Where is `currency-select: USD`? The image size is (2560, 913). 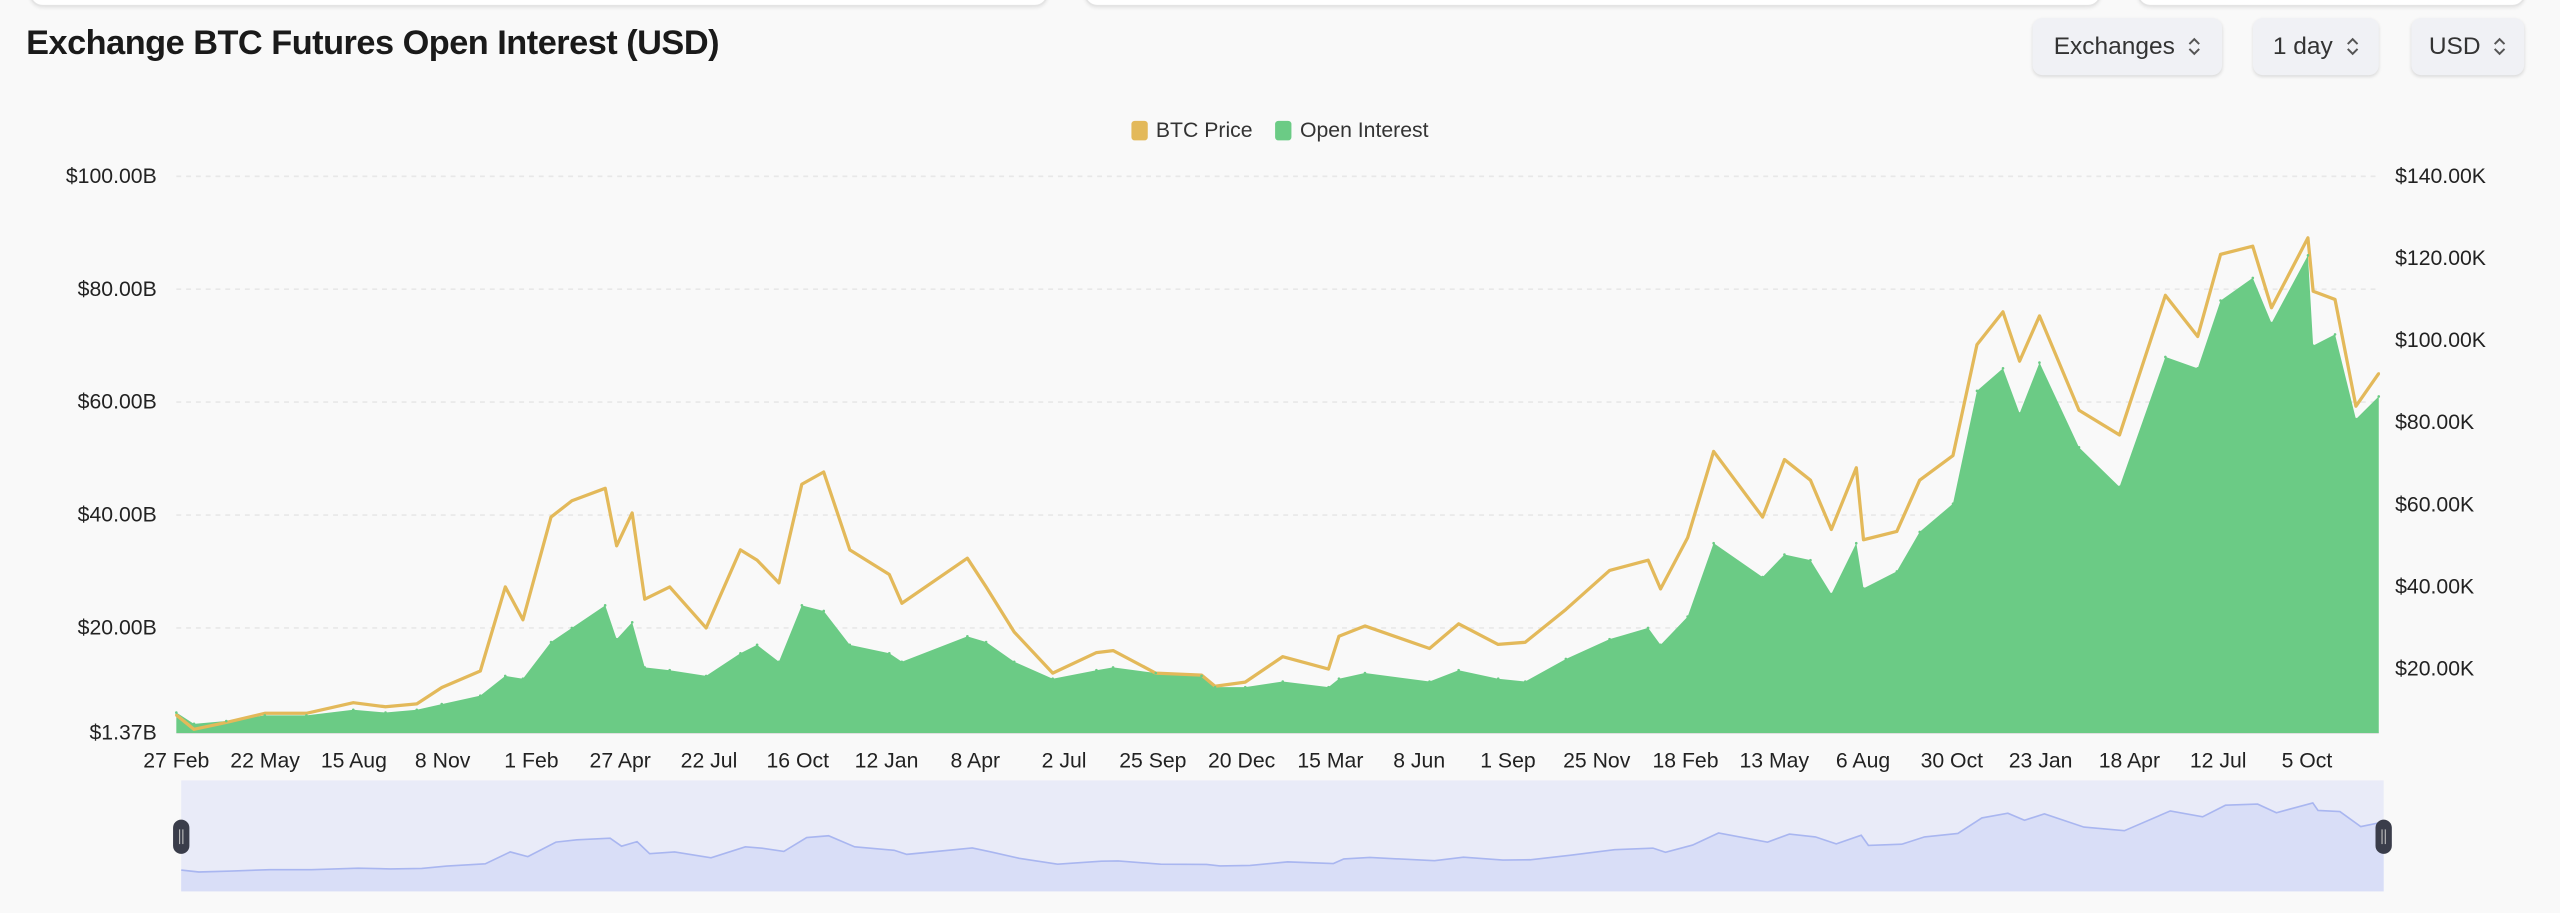 currency-select: USD is located at coordinates (2468, 46).